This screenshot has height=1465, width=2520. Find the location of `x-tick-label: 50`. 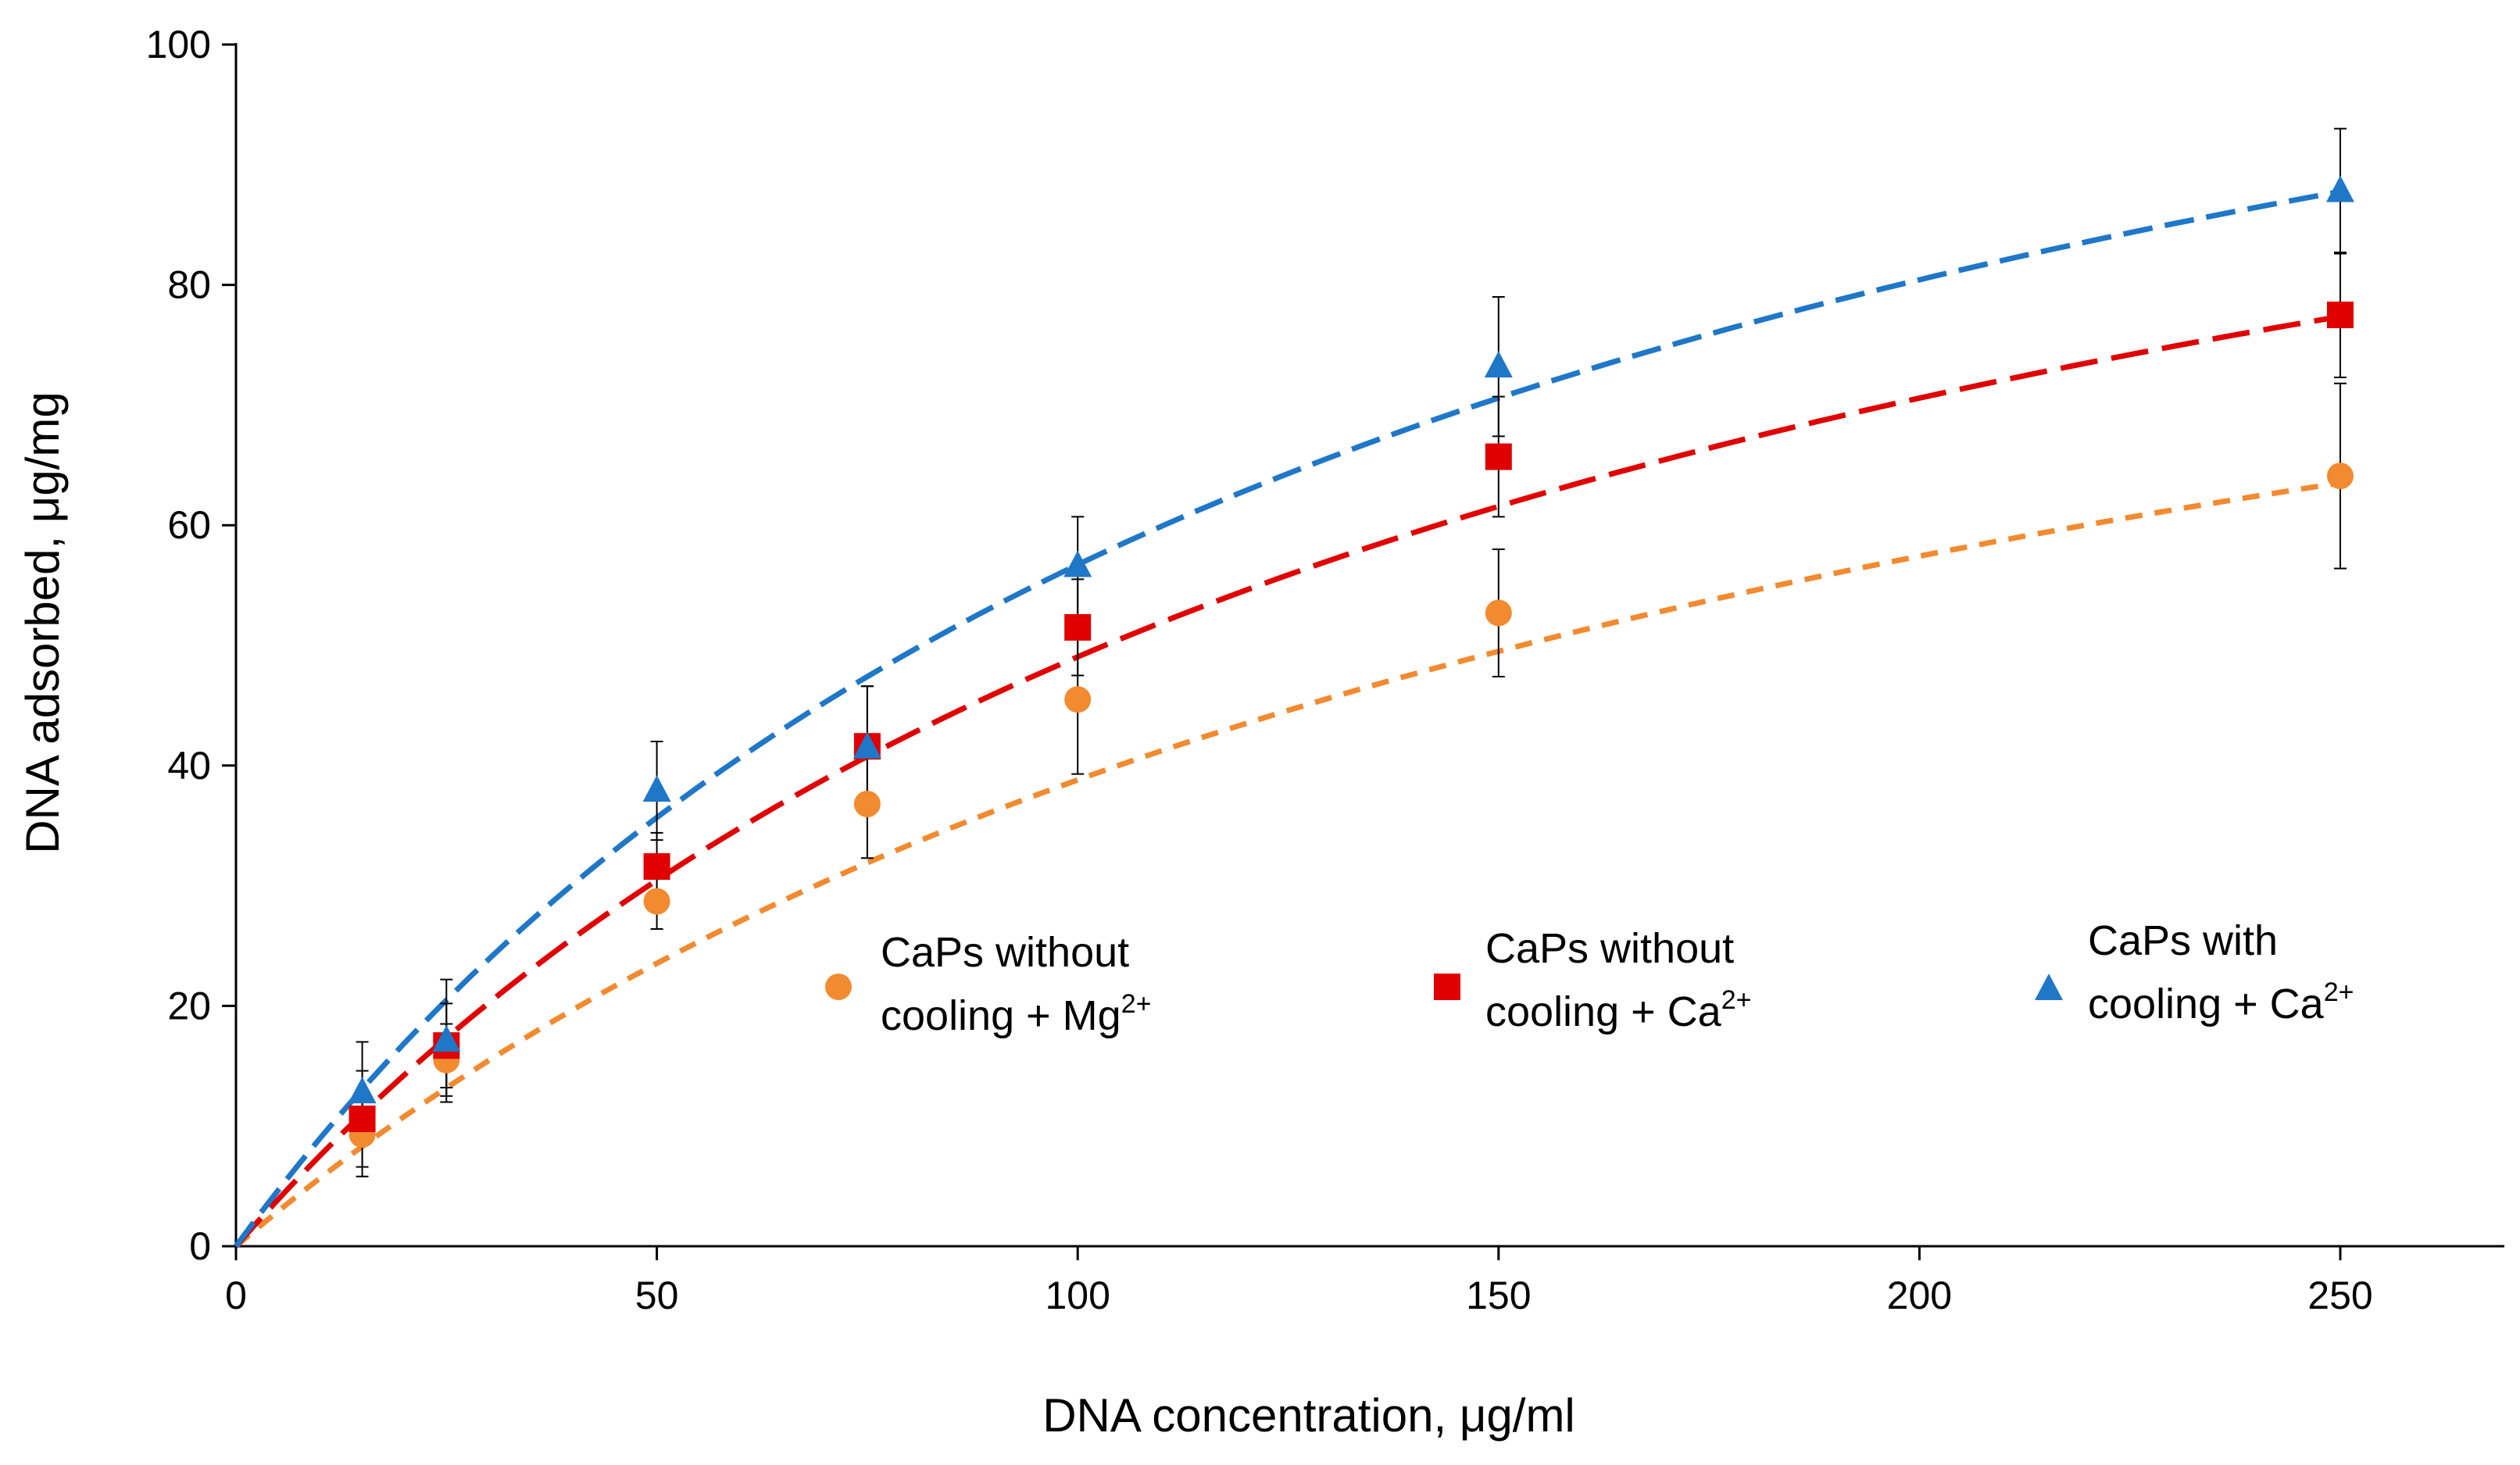

x-tick-label: 50 is located at coordinates (657, 1295).